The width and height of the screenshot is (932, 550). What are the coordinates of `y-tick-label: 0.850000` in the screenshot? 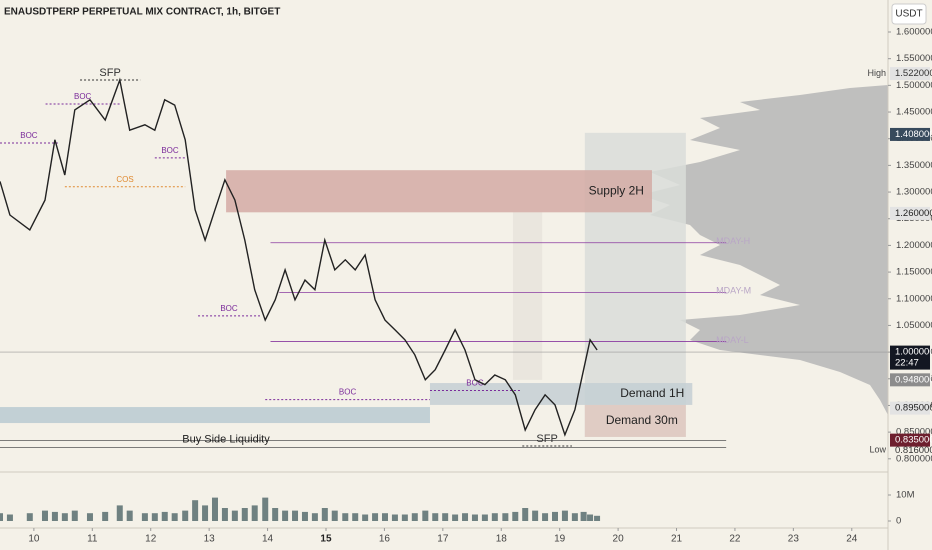 It's located at (914, 432).